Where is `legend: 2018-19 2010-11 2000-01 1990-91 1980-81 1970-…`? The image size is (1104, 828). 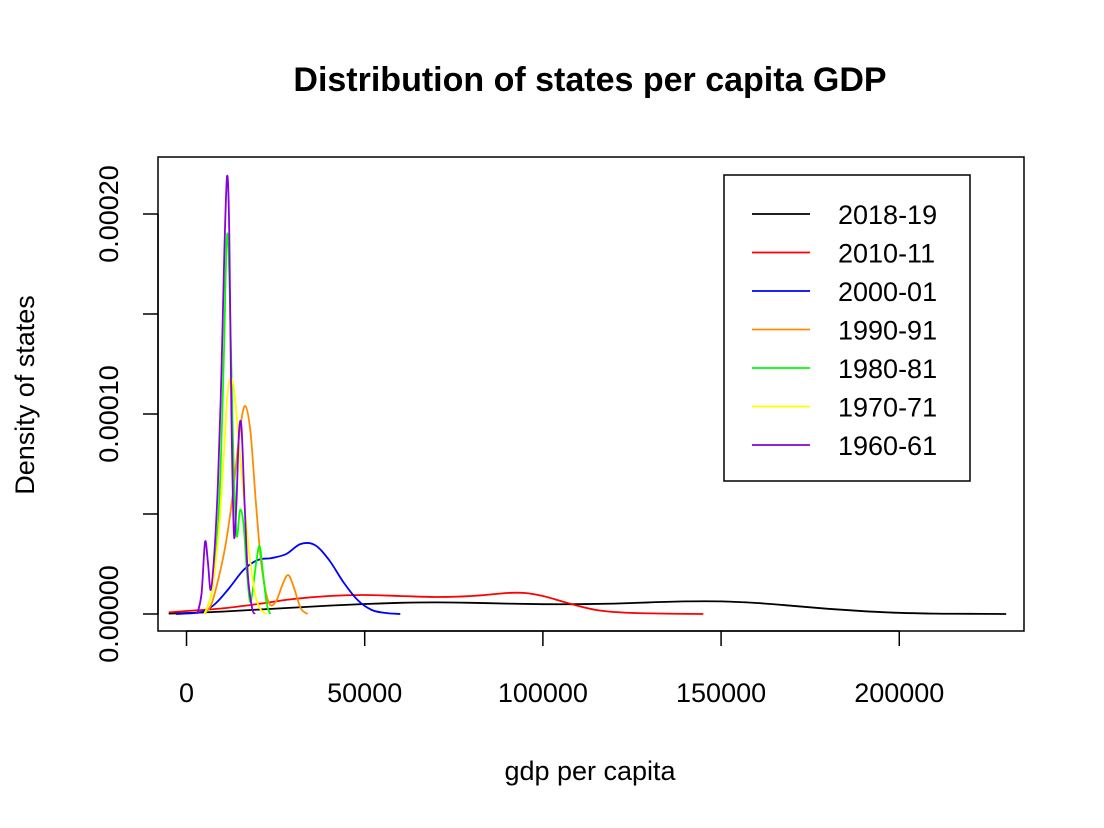 legend: 2018-19 2010-11 2000-01 1990-91 1980-81 1970-… is located at coordinates (847, 328).